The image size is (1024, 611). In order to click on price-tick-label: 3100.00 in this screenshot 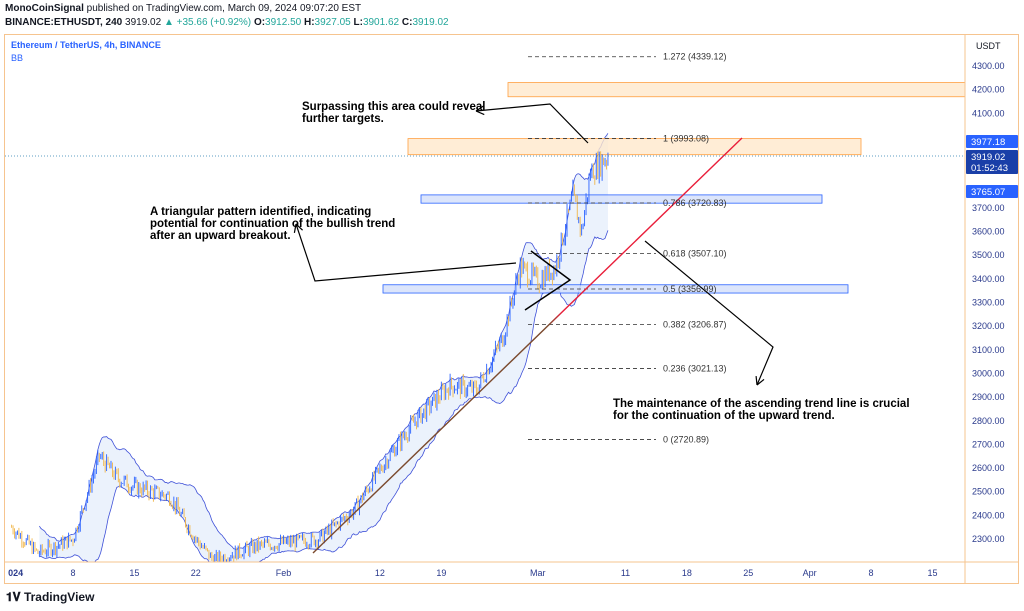, I will do `click(988, 350)`.